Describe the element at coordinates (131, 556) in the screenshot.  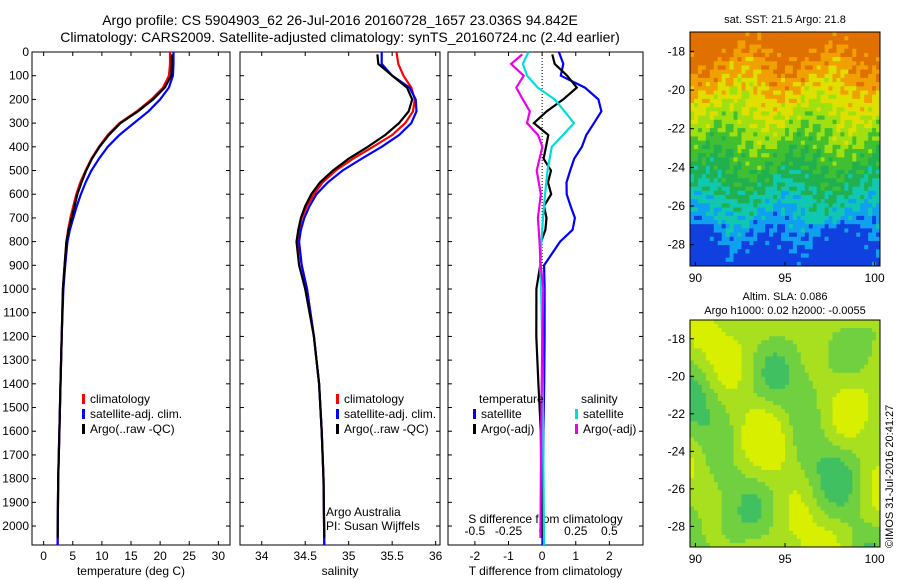
I see `temperature-xtick-label: 15` at that location.